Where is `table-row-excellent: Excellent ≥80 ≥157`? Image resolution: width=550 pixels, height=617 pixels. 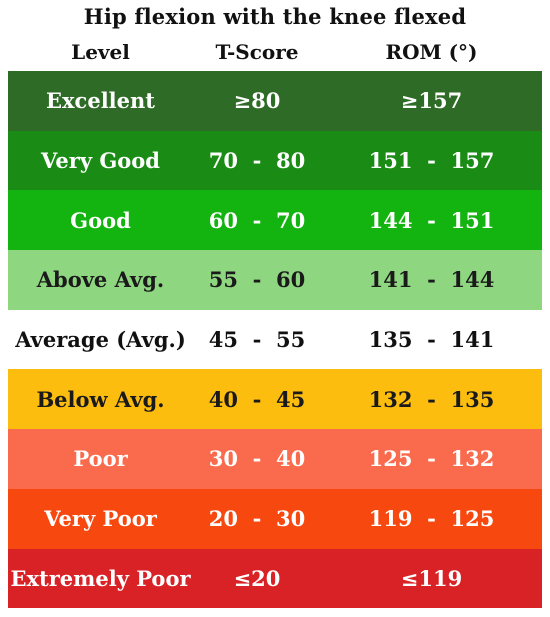 table-row-excellent: Excellent ≥80 ≥157 is located at coordinates (275, 101).